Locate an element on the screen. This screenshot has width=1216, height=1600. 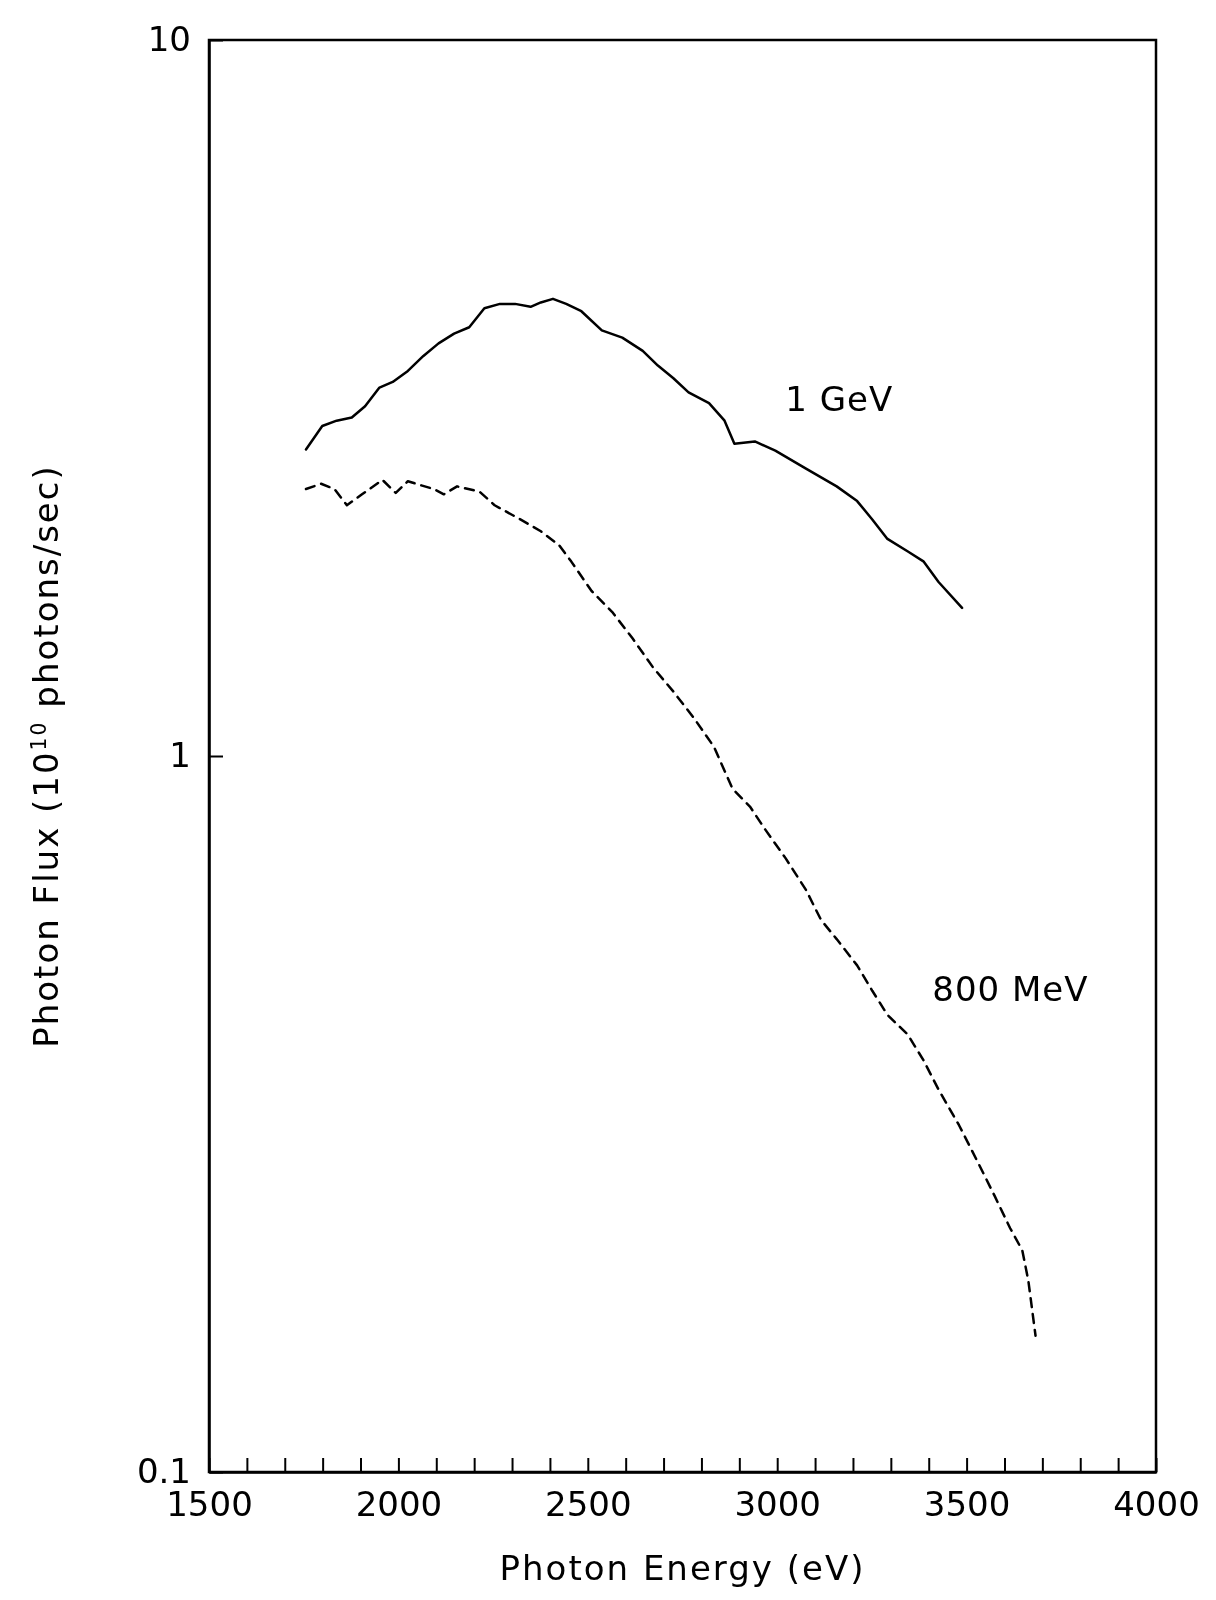
x-tick-label: 3500 is located at coordinates (967, 1504).